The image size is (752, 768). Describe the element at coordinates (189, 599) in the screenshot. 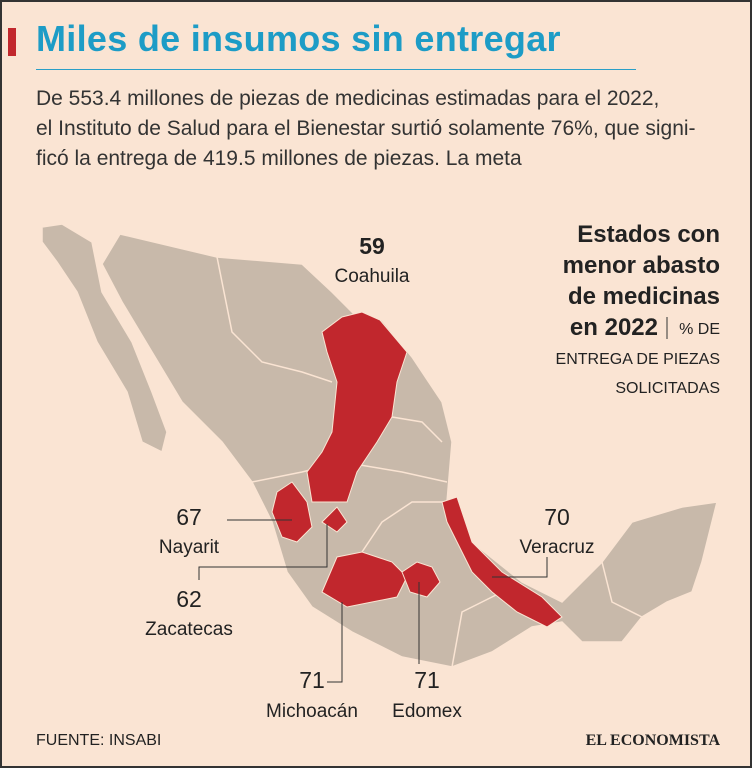

I see `state-value: 62` at that location.